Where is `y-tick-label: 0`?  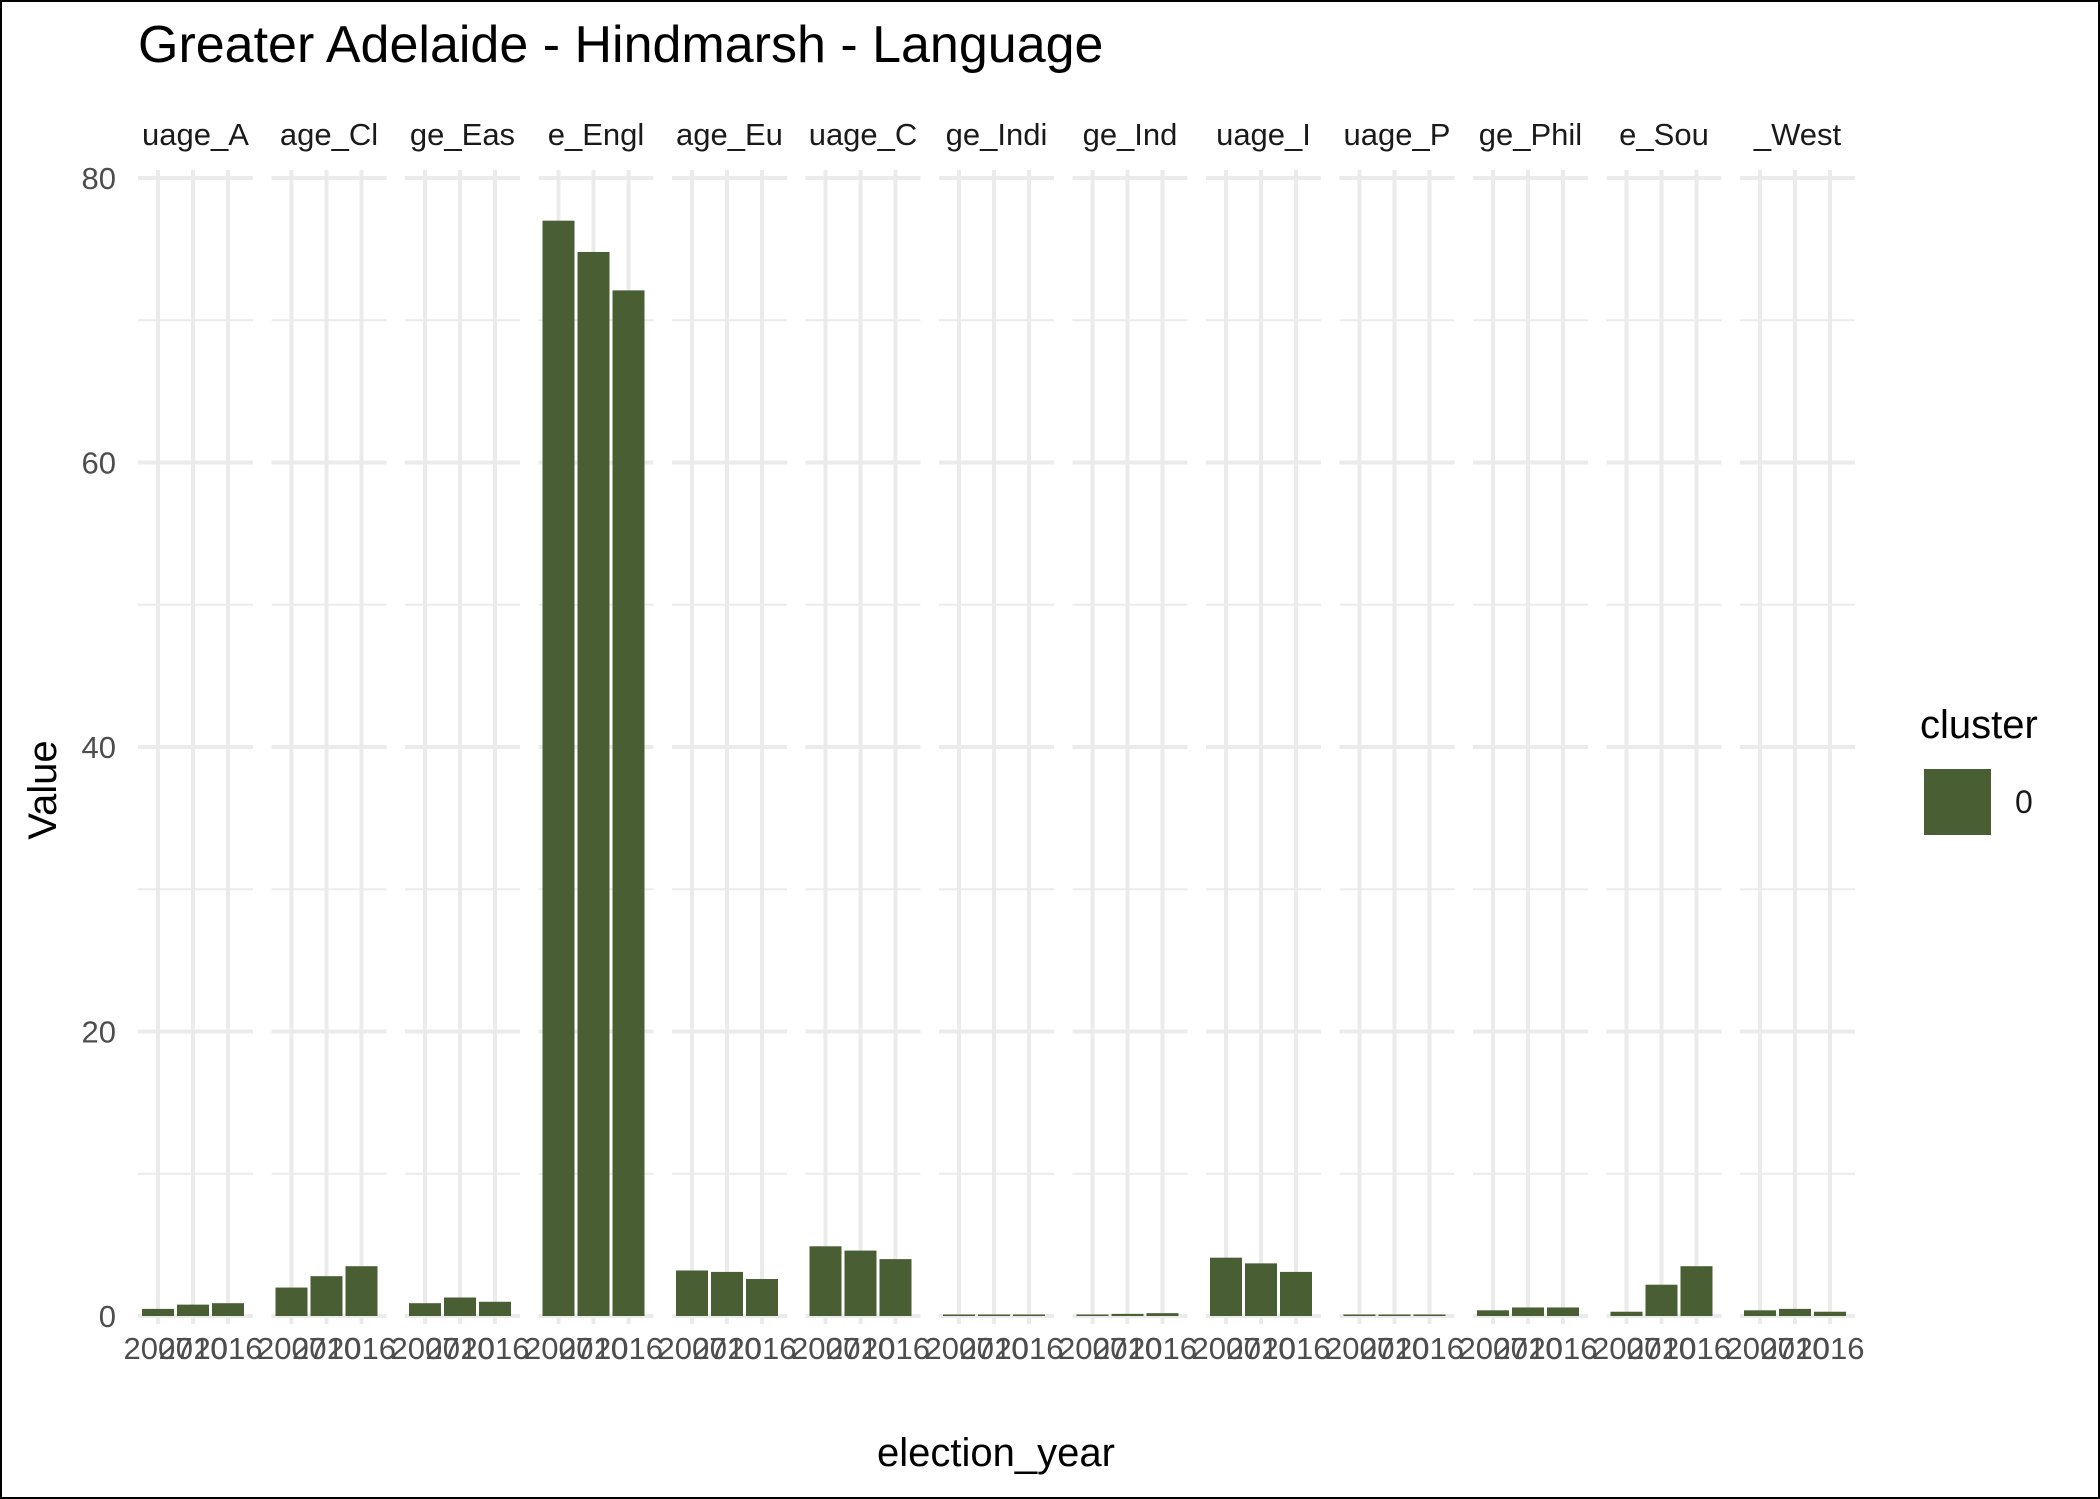
y-tick-label: 0 is located at coordinates (107, 1316).